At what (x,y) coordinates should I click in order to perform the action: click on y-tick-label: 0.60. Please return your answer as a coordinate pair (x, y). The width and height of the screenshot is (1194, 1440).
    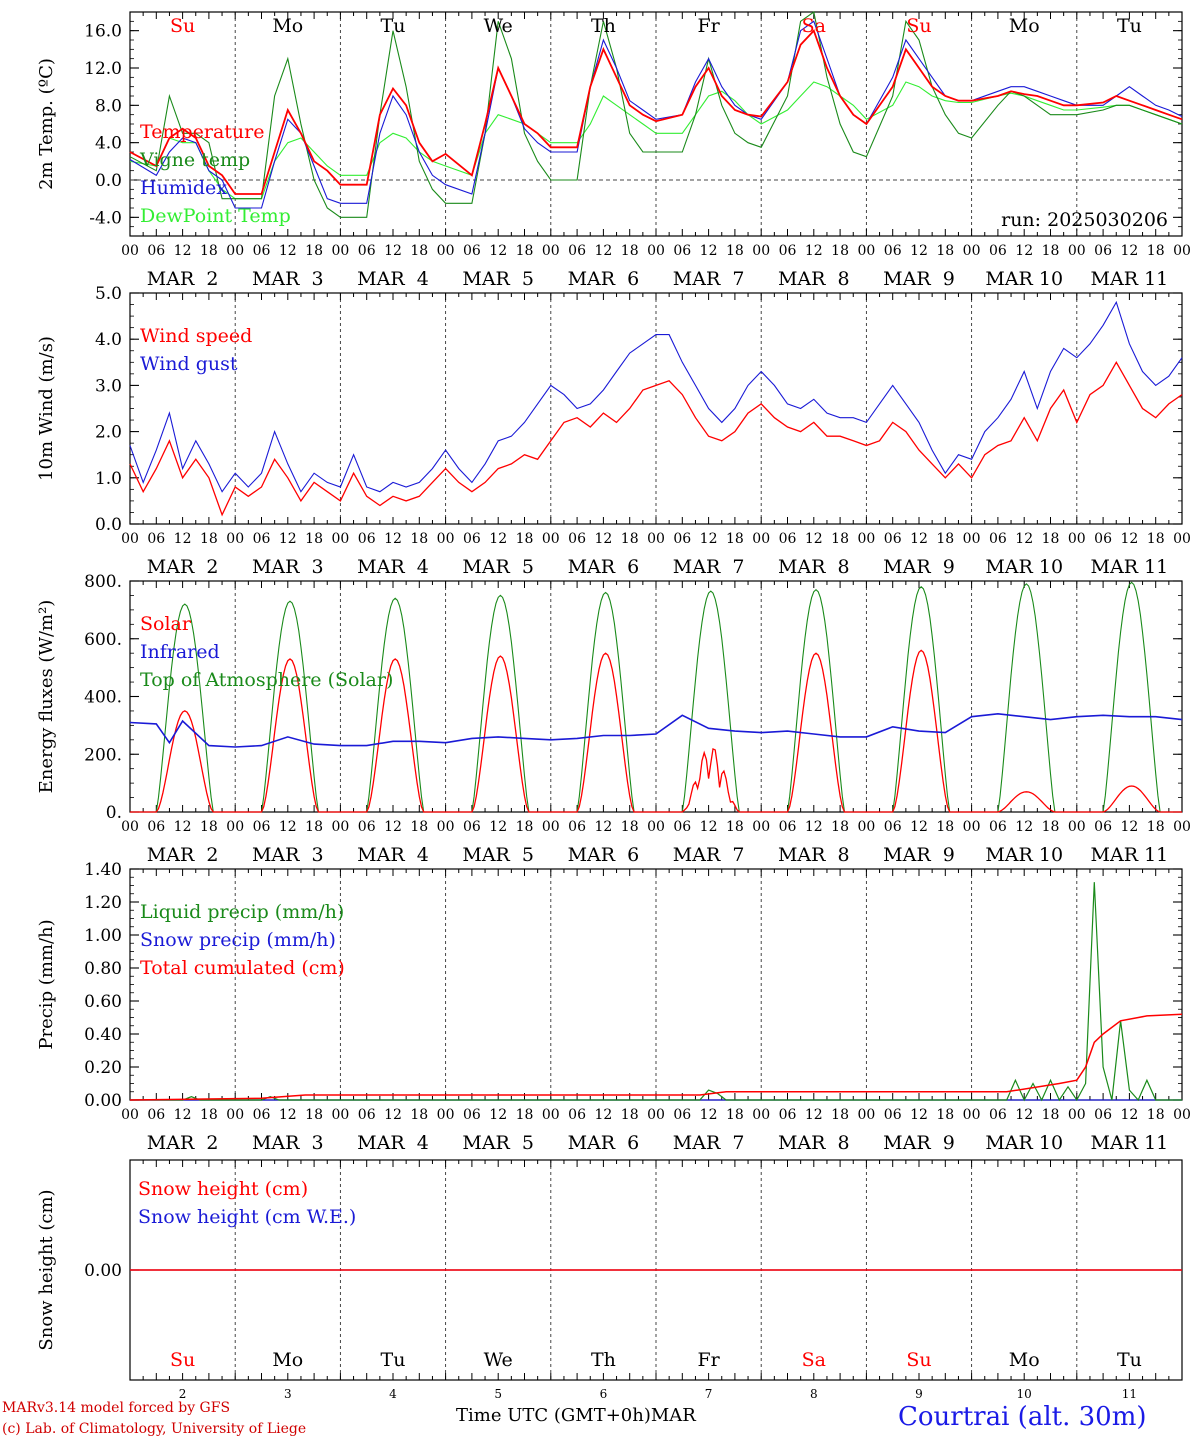
    Looking at the image, I should click on (103, 1002).